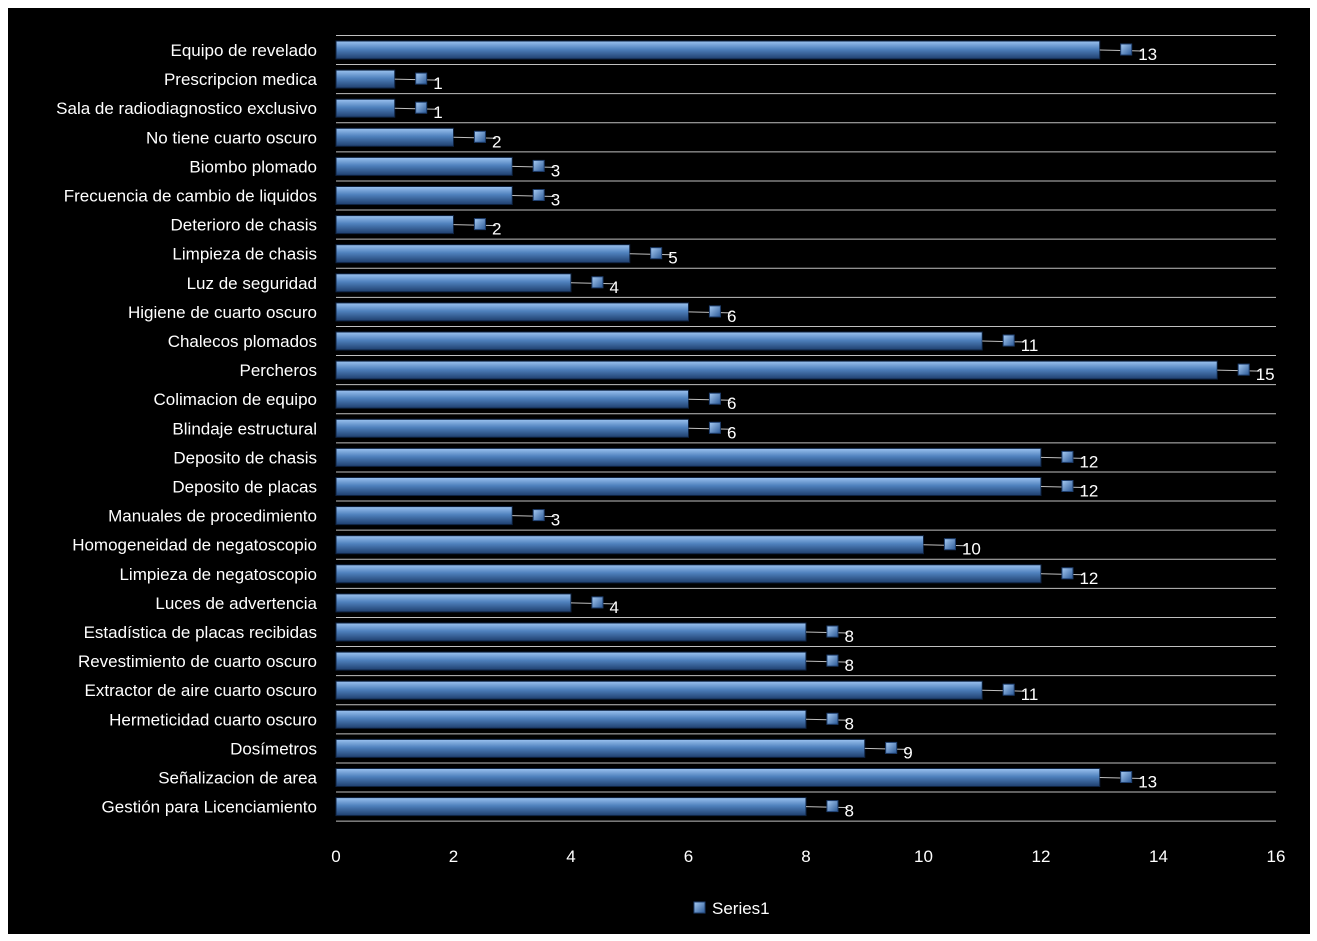 The height and width of the screenshot is (941, 1317). I want to click on category-label: Revestimiento de cuarto oscuro, so click(197, 661).